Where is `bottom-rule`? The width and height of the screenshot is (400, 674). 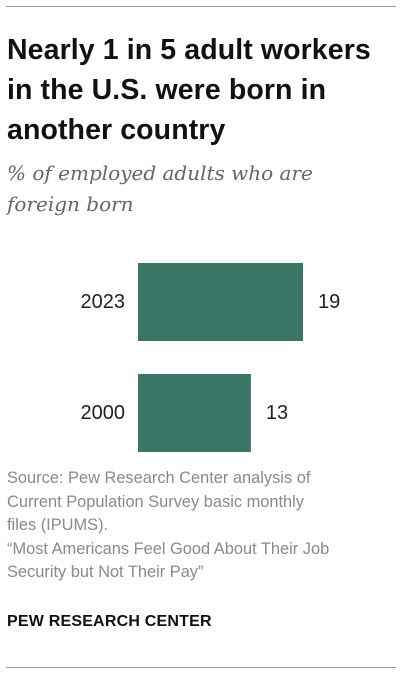 bottom-rule is located at coordinates (201, 667).